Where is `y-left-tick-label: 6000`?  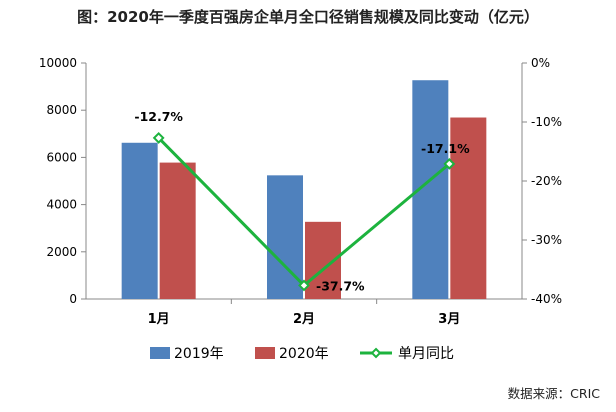
y-left-tick-label: 6000 is located at coordinates (61, 157).